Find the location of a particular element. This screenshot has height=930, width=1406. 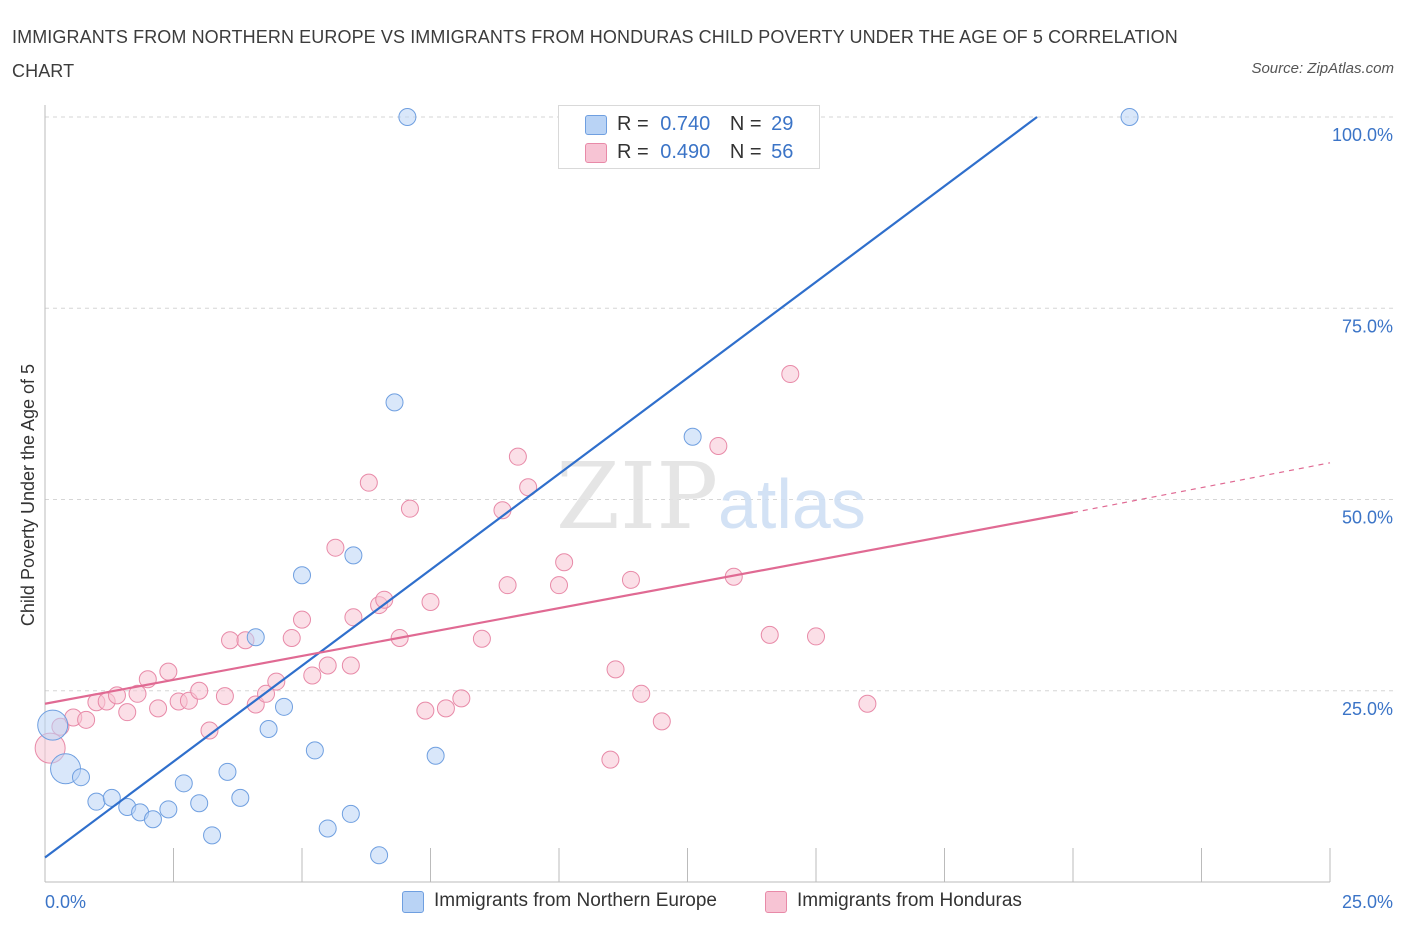

source-credit: Source: ZipAtlas.com is located at coordinates (1322, 68).